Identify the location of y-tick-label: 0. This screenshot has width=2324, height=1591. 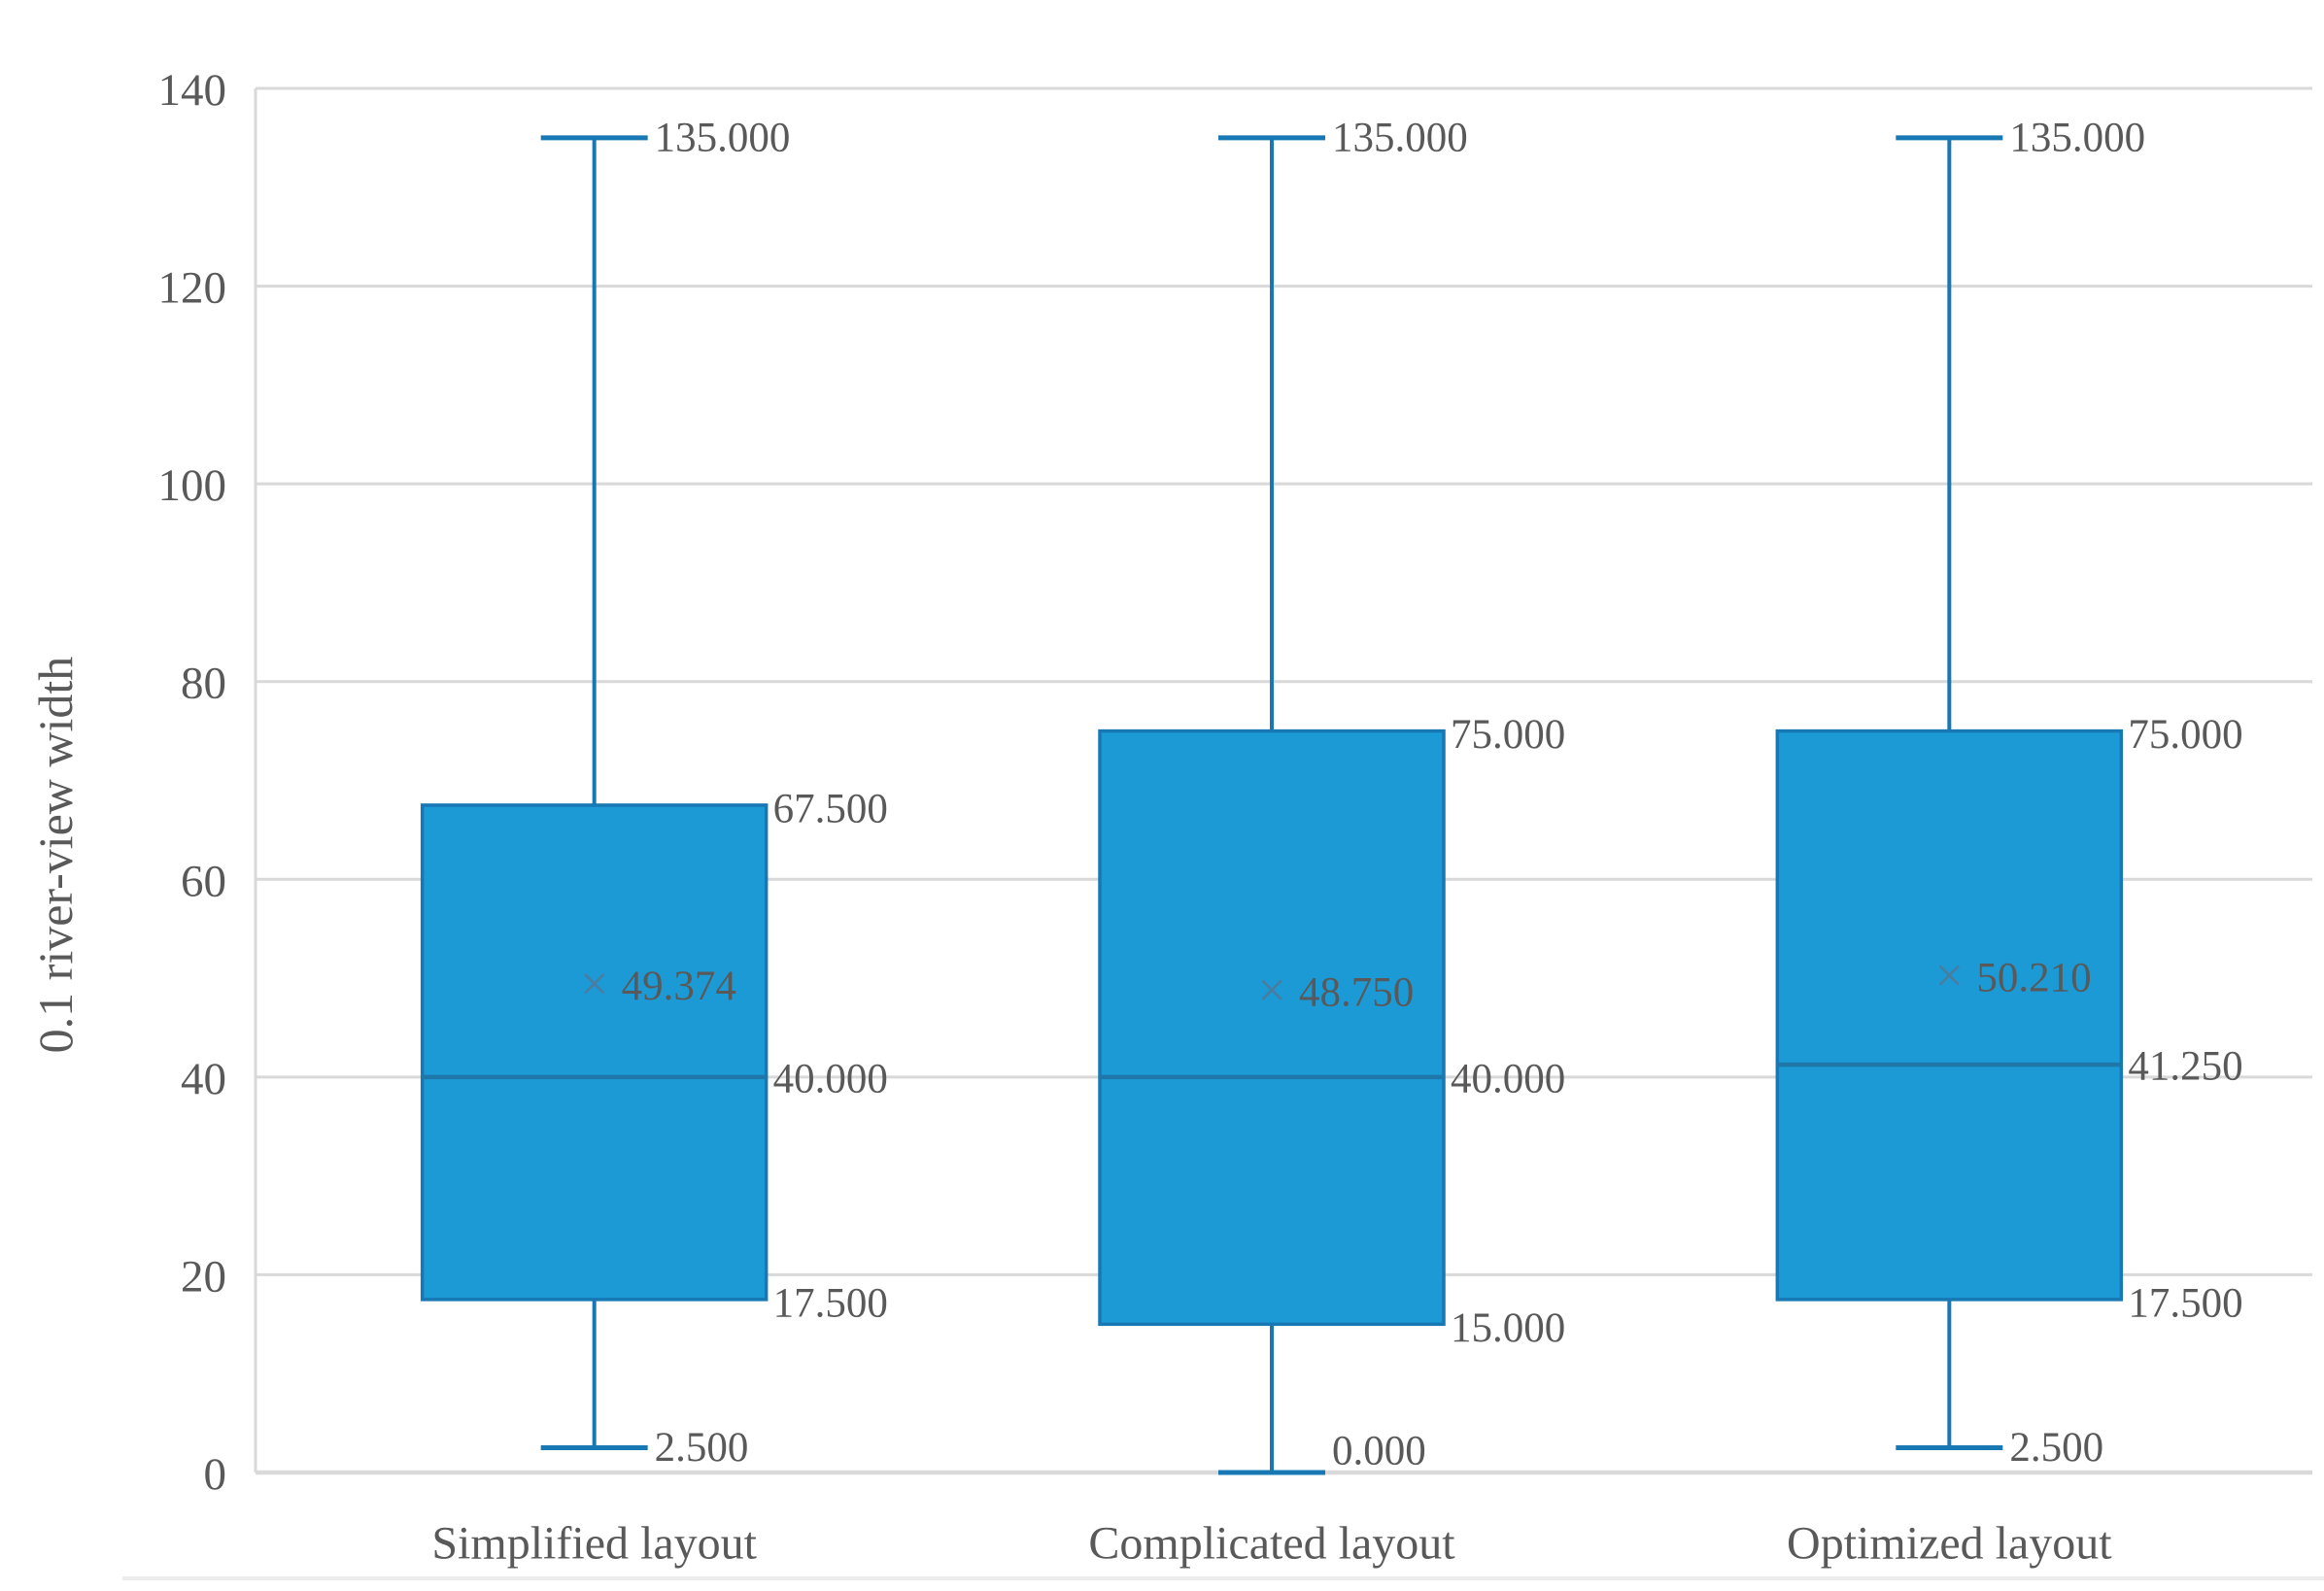
(216, 1474).